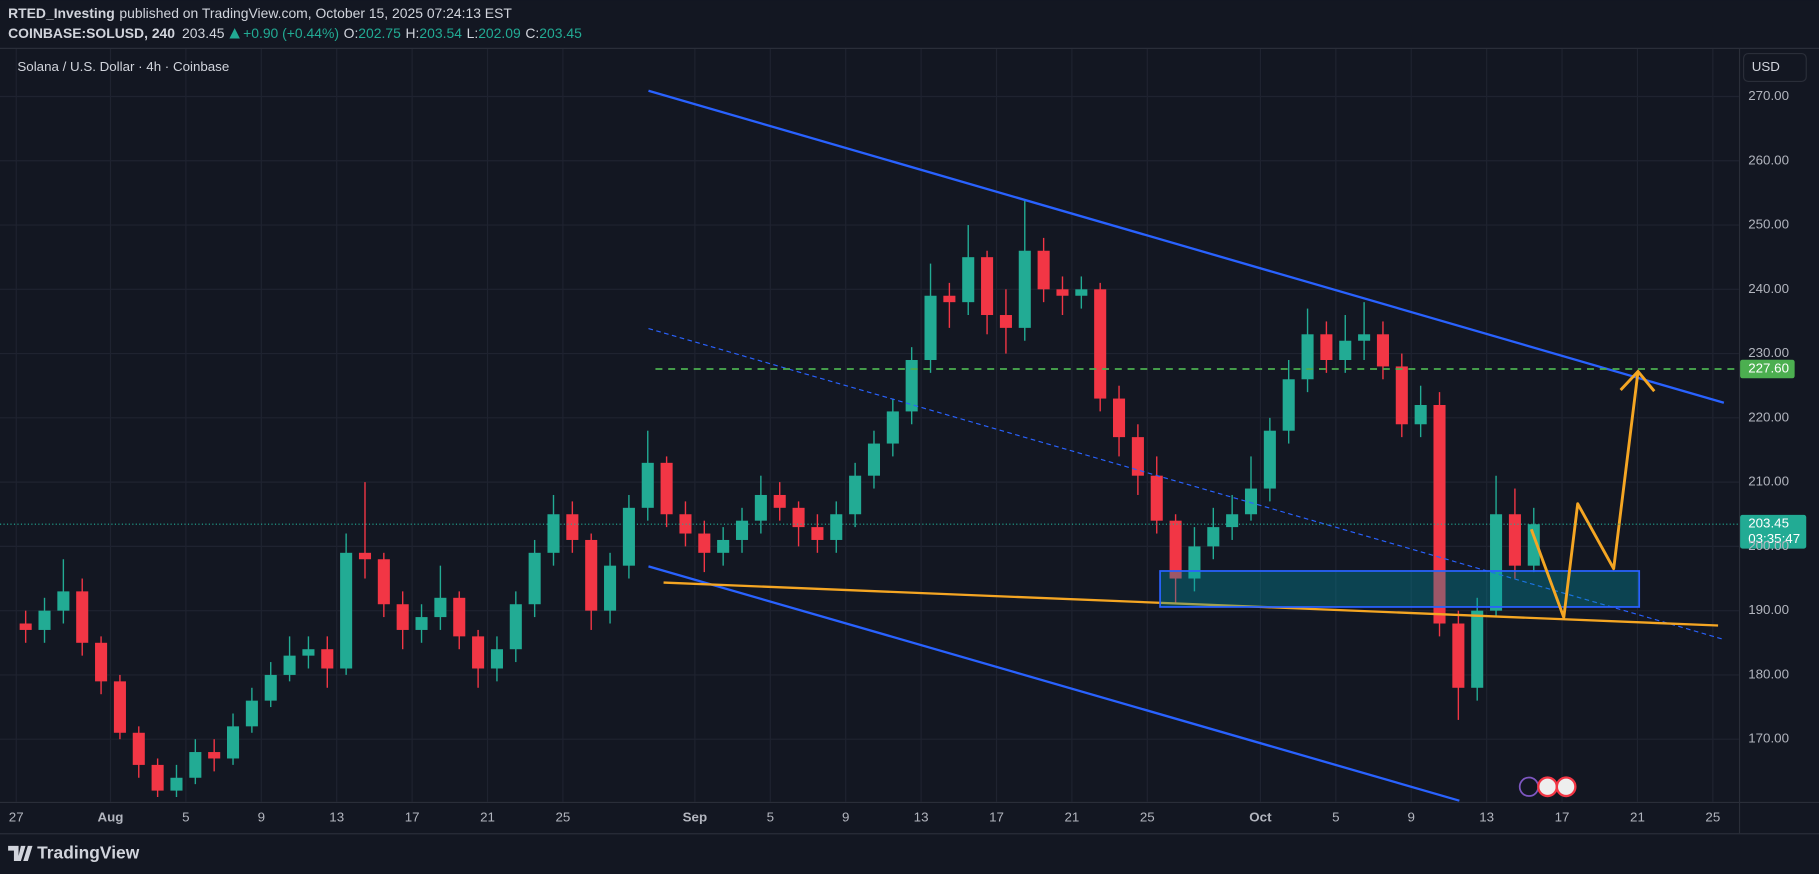 The image size is (1819, 874). What do you see at coordinates (111, 817) in the screenshot?
I see `x-tick-label: Aug` at bounding box center [111, 817].